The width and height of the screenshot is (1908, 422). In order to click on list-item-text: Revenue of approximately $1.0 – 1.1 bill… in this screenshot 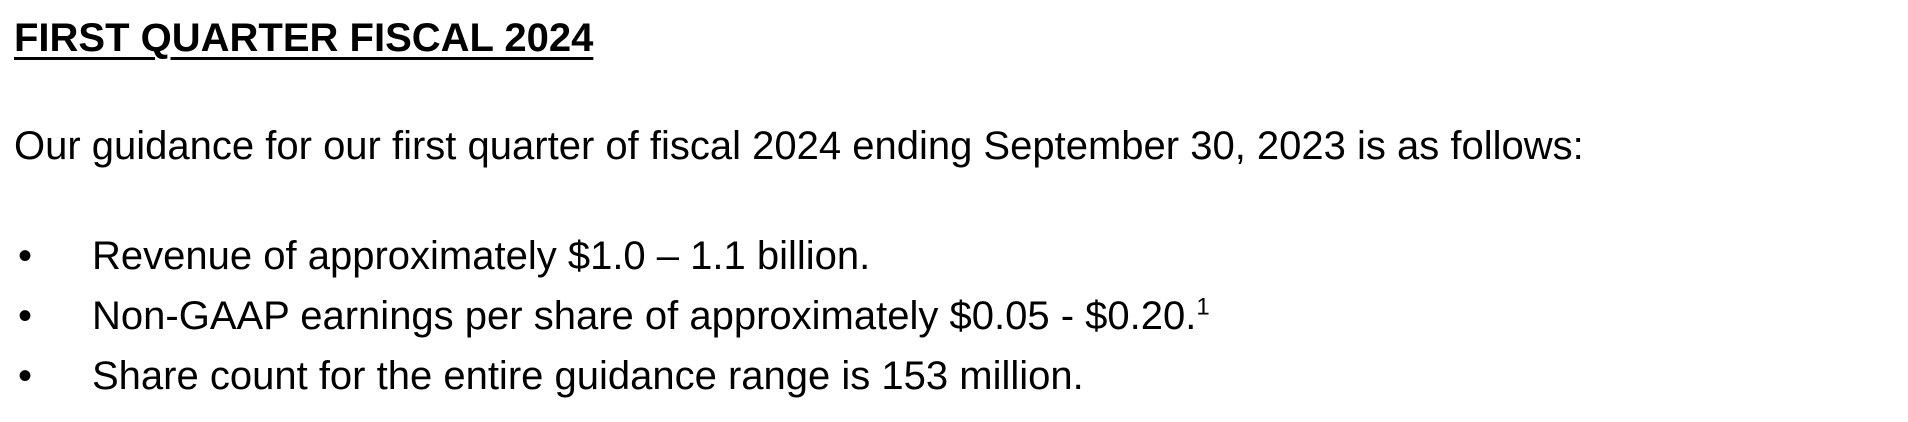, I will do `click(481, 256)`.